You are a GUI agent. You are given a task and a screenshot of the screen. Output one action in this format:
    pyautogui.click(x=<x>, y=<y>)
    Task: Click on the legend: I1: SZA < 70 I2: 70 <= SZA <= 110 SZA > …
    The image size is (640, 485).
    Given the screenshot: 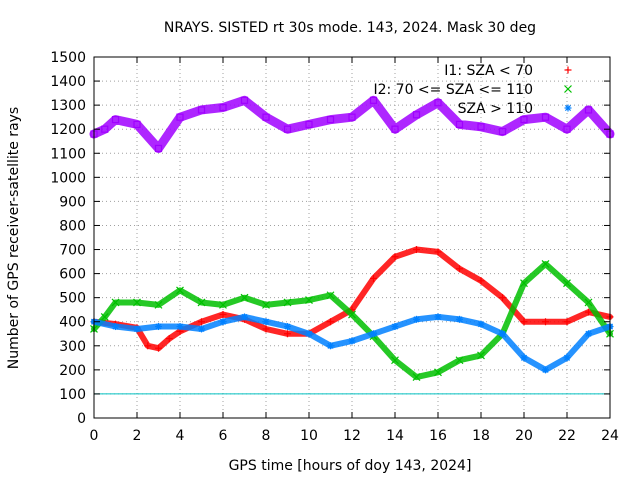 What is the action you would take?
    pyautogui.click(x=472, y=90)
    